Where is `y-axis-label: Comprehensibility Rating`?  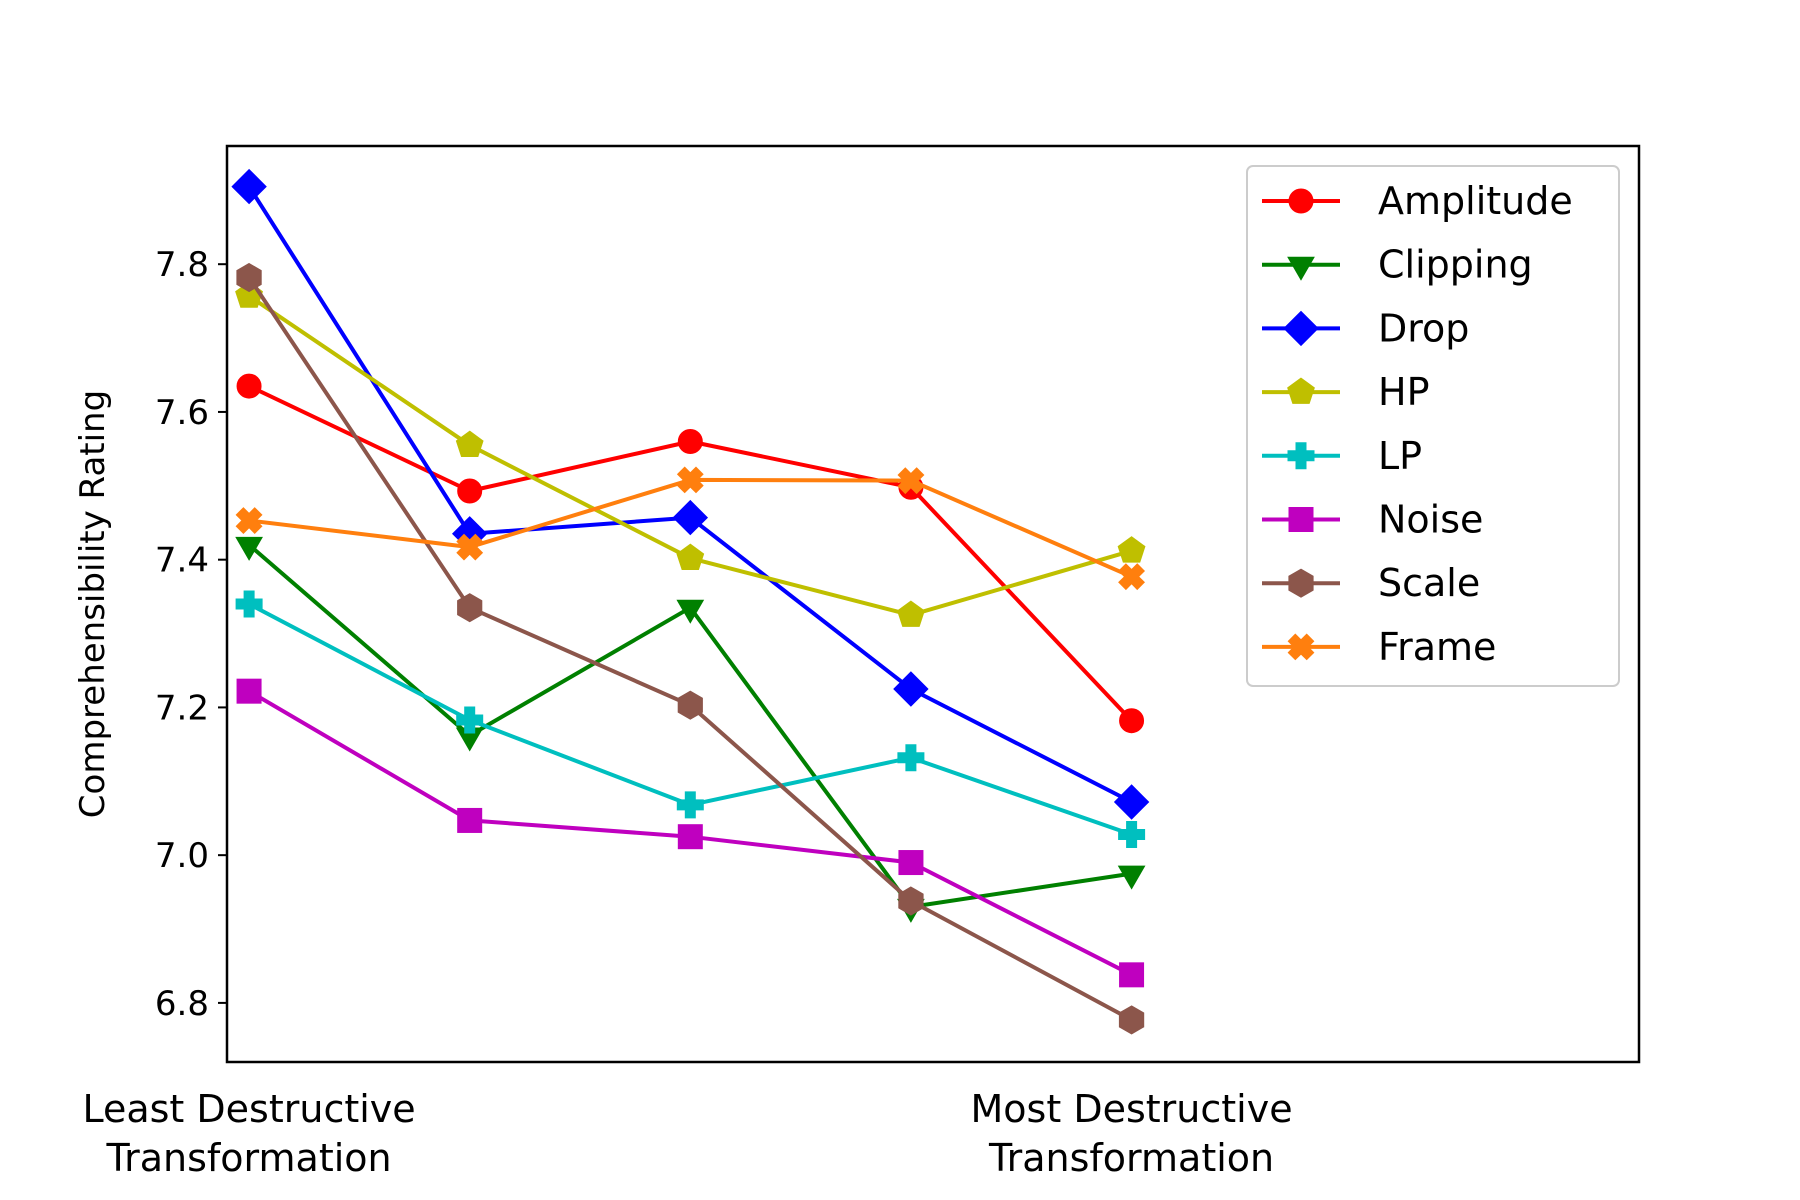
y-axis-label: Comprehensibility Rating is located at coordinates (93, 604).